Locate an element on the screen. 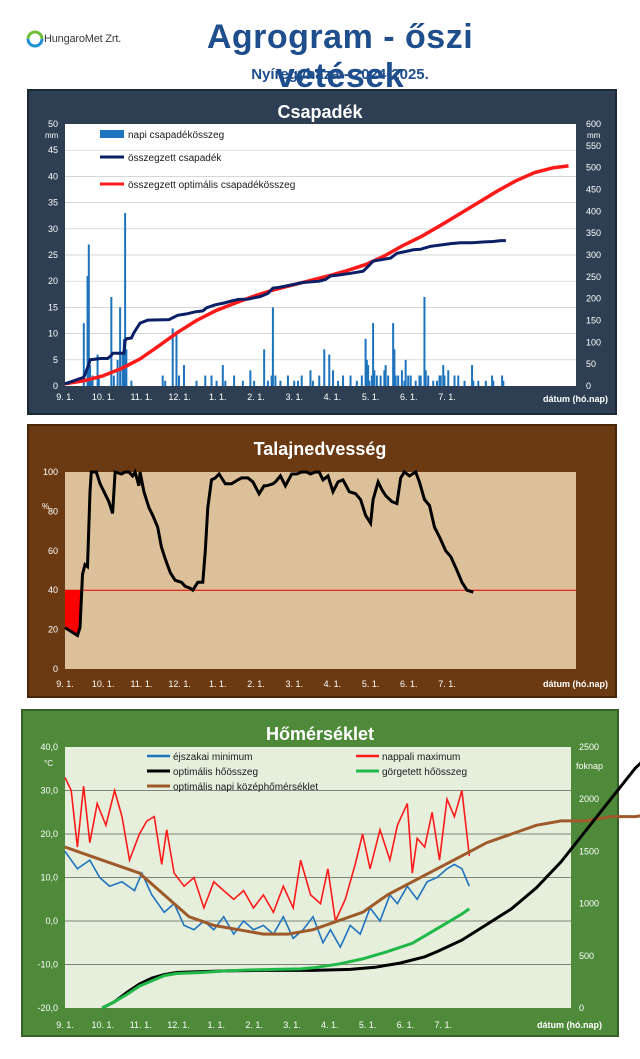 The image size is (640, 1059). y2-tick-label: 1500 is located at coordinates (589, 851).